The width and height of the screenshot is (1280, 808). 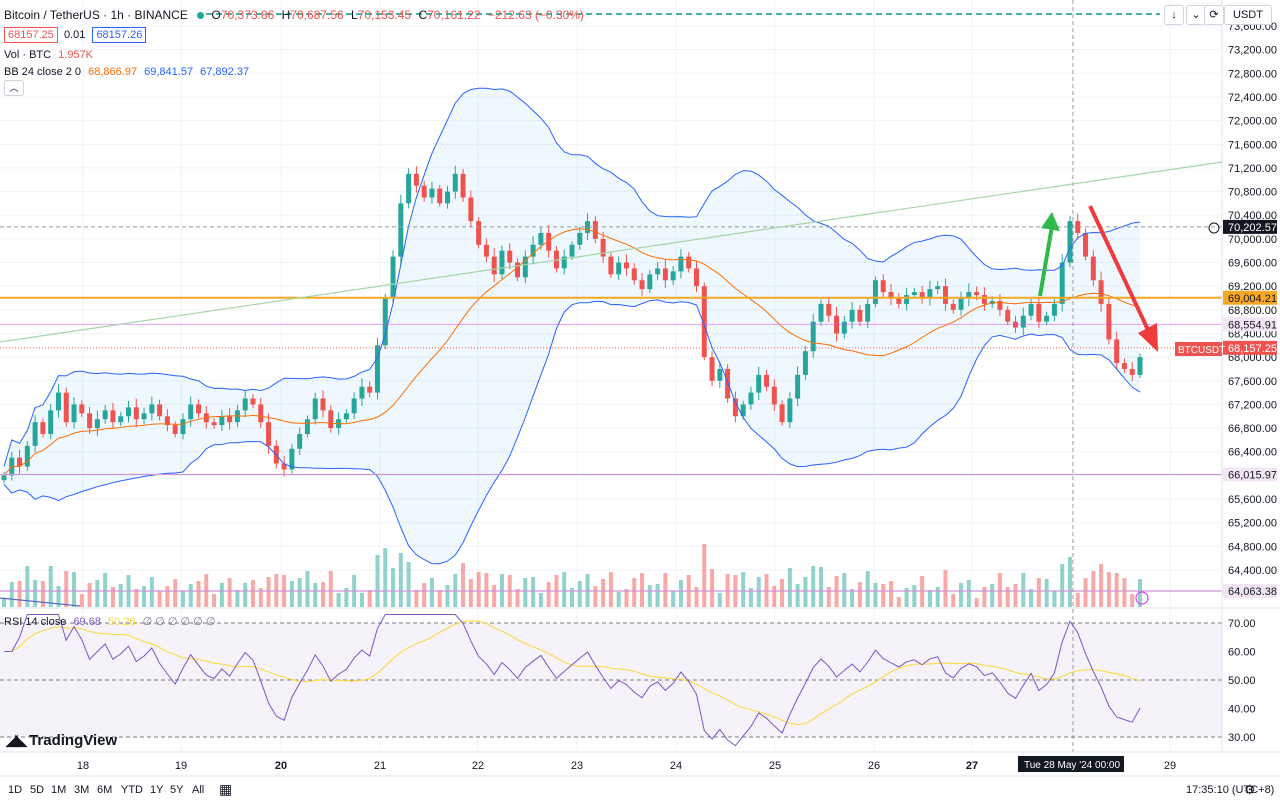 What do you see at coordinates (73, 740) in the screenshot?
I see `logo-text: TradingView` at bounding box center [73, 740].